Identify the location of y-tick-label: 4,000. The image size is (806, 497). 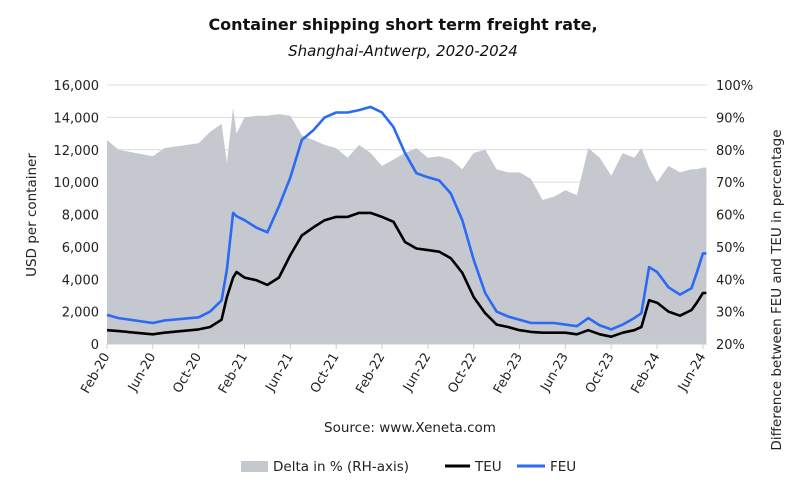
(80, 280).